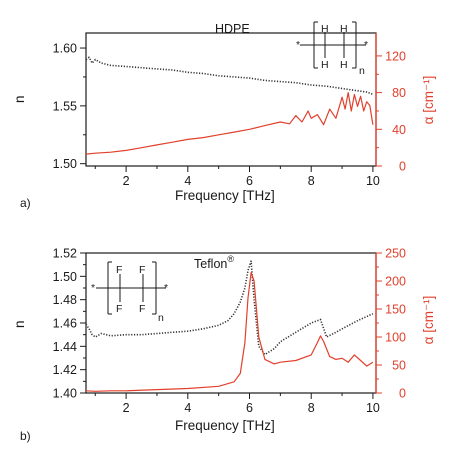  I want to click on y-right-tick-label-b: 150, so click(395, 310).